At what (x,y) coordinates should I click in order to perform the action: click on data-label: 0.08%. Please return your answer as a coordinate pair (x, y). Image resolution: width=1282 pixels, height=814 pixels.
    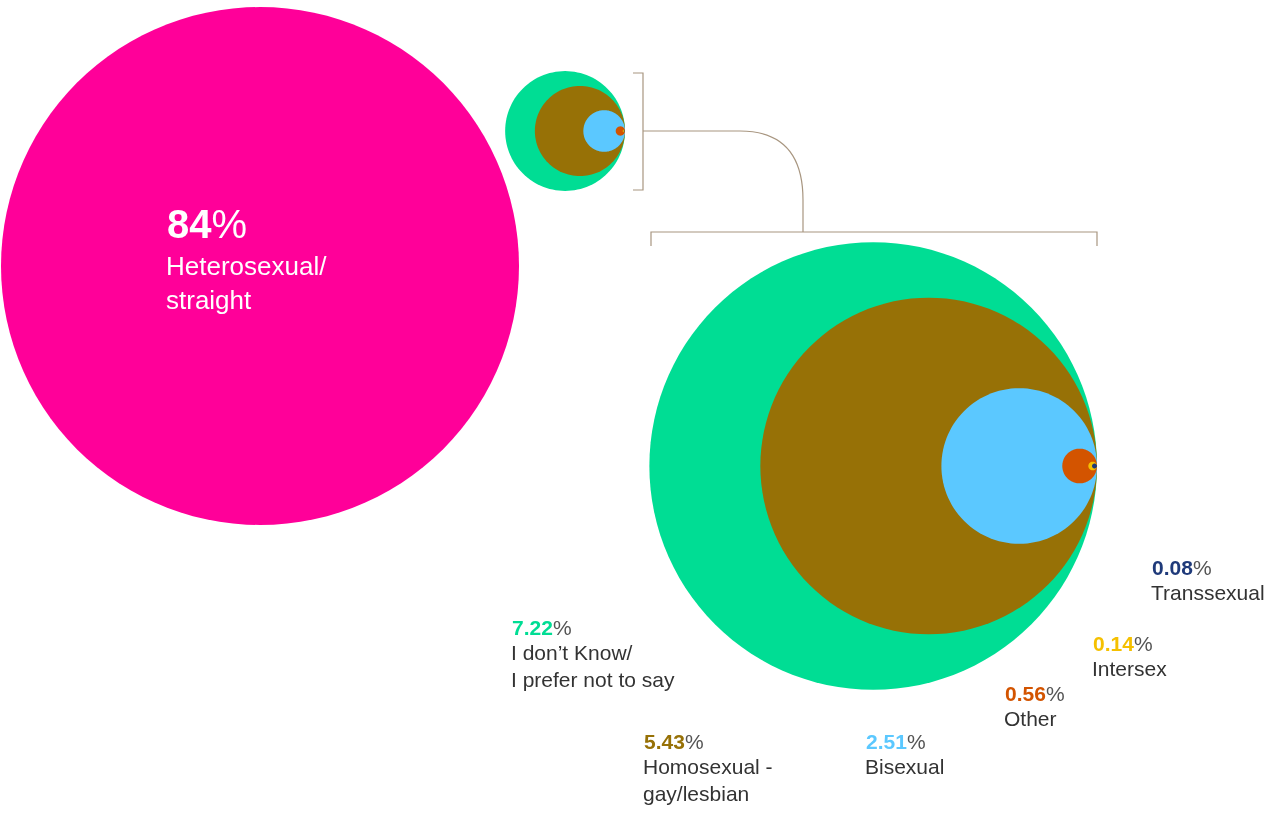
    Looking at the image, I should click on (1182, 567).